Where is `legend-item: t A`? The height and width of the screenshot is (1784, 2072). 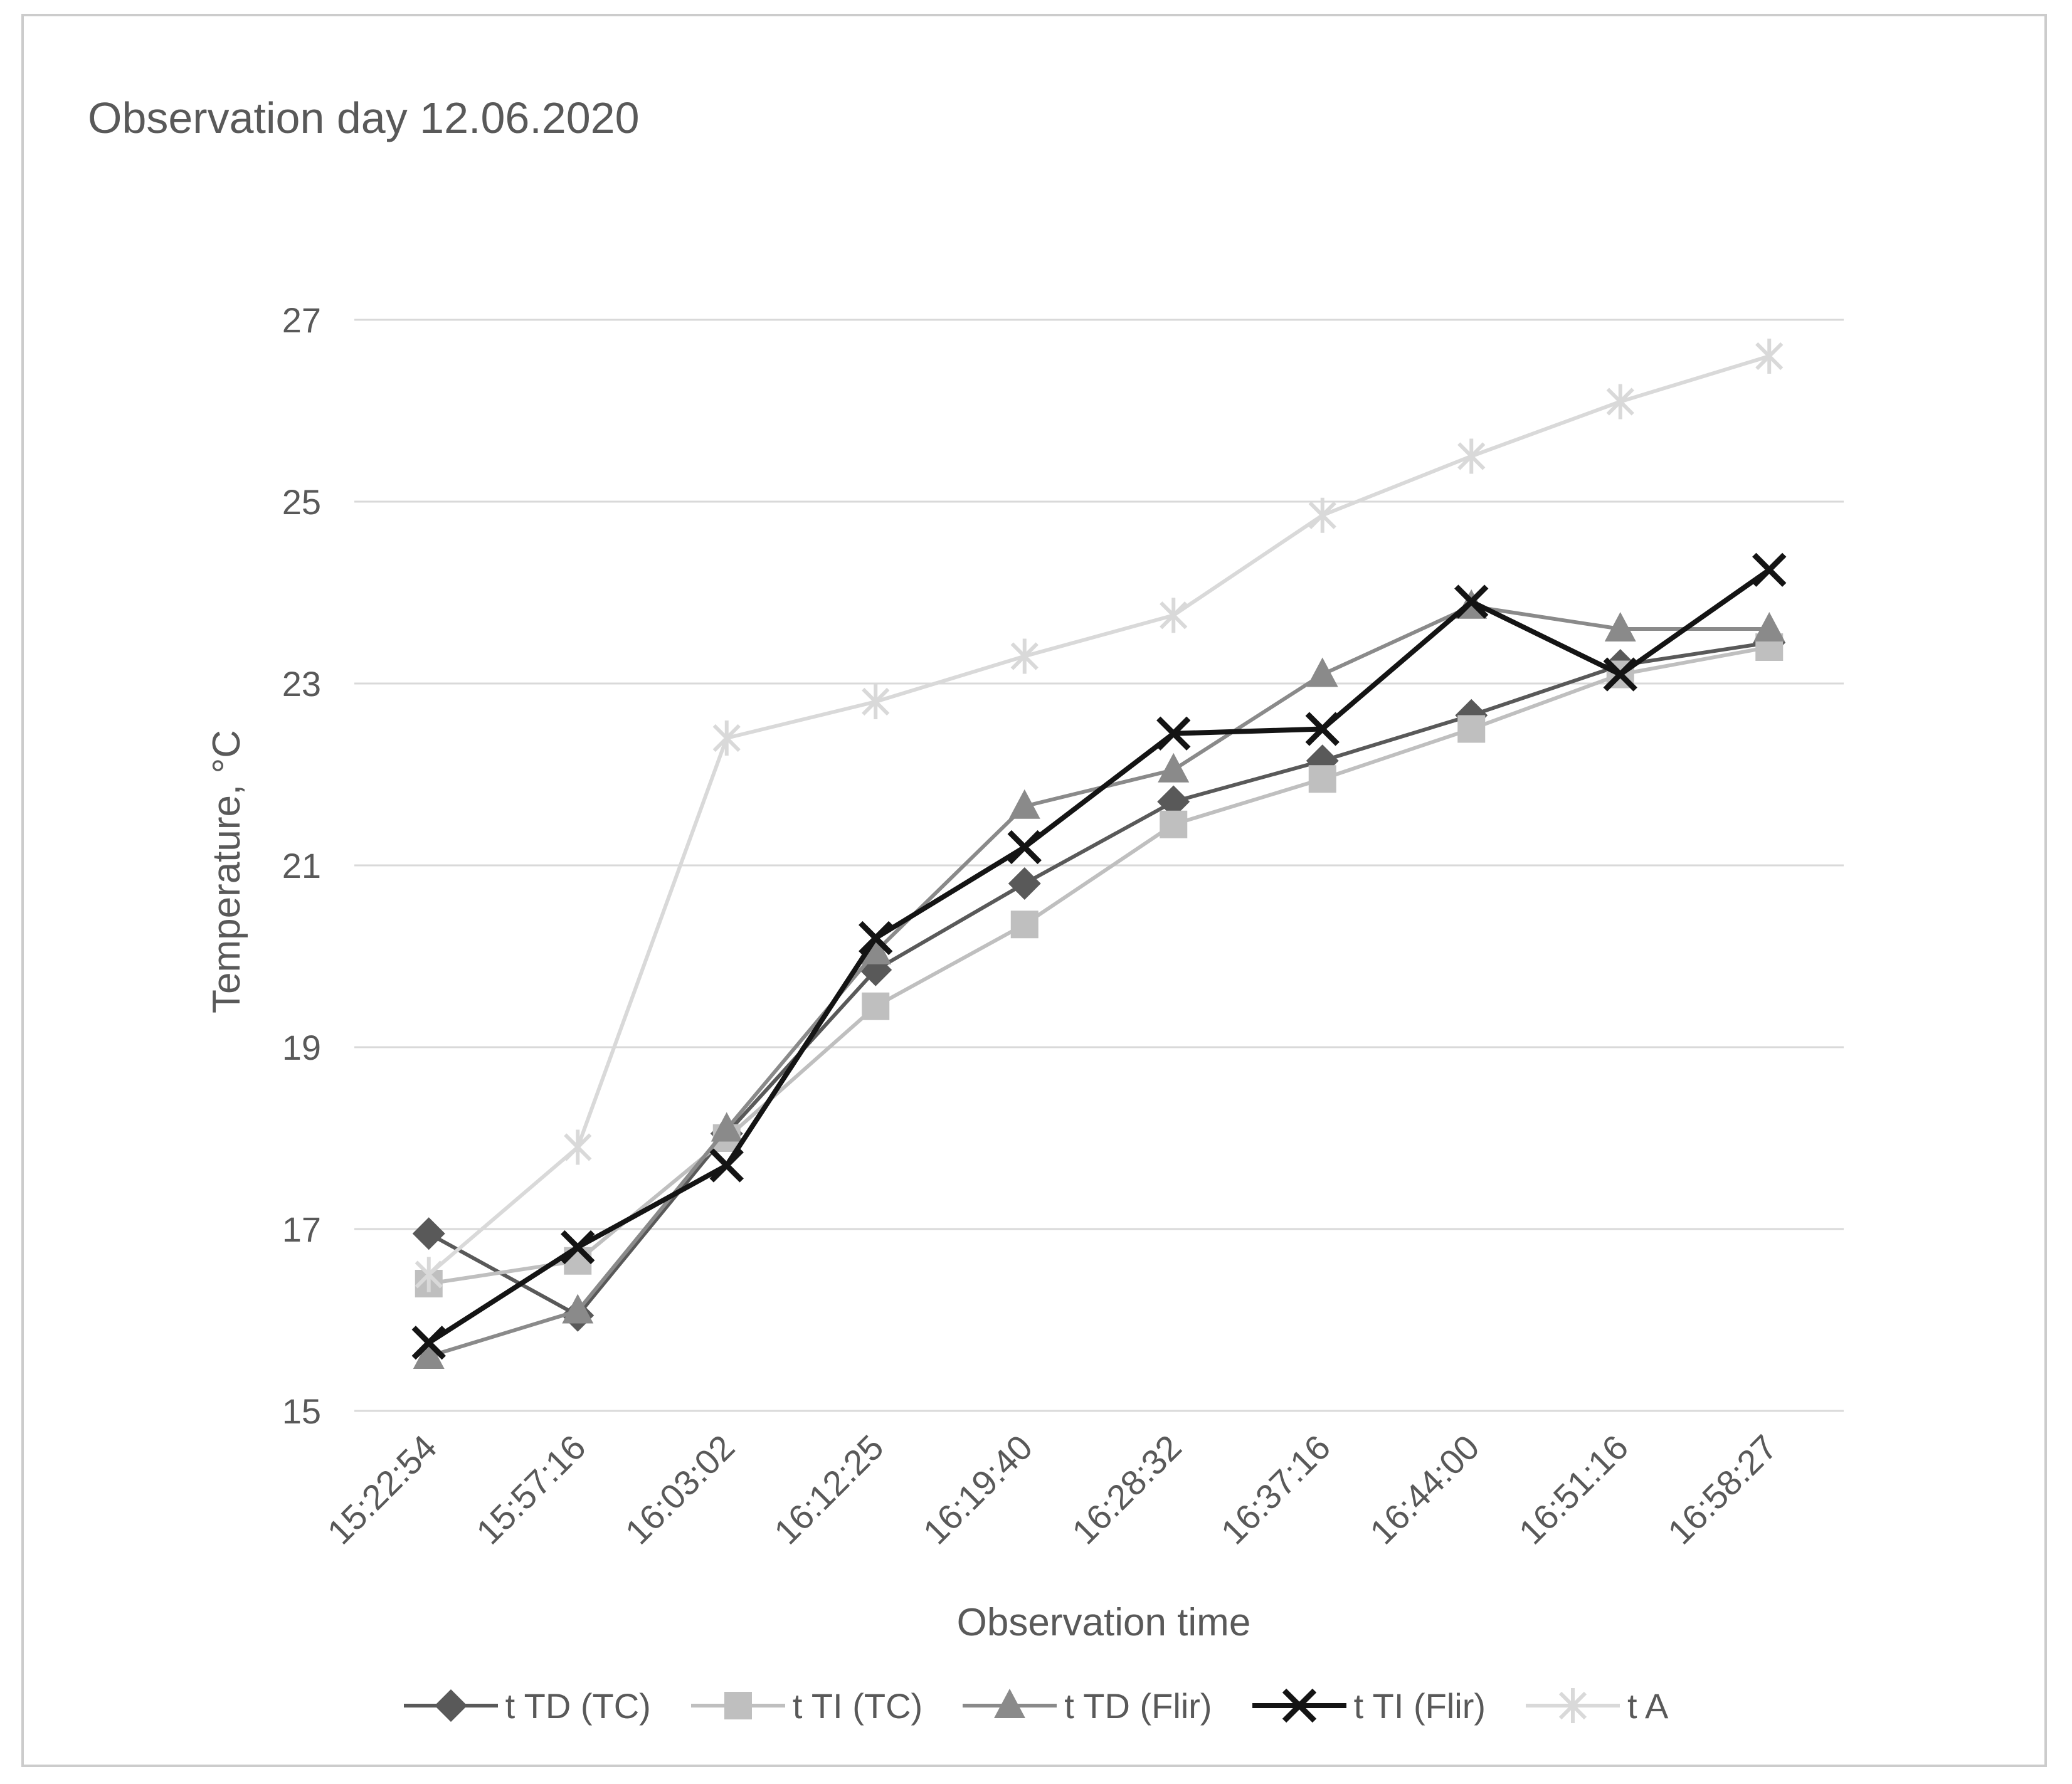 legend-item: t A is located at coordinates (1597, 1706).